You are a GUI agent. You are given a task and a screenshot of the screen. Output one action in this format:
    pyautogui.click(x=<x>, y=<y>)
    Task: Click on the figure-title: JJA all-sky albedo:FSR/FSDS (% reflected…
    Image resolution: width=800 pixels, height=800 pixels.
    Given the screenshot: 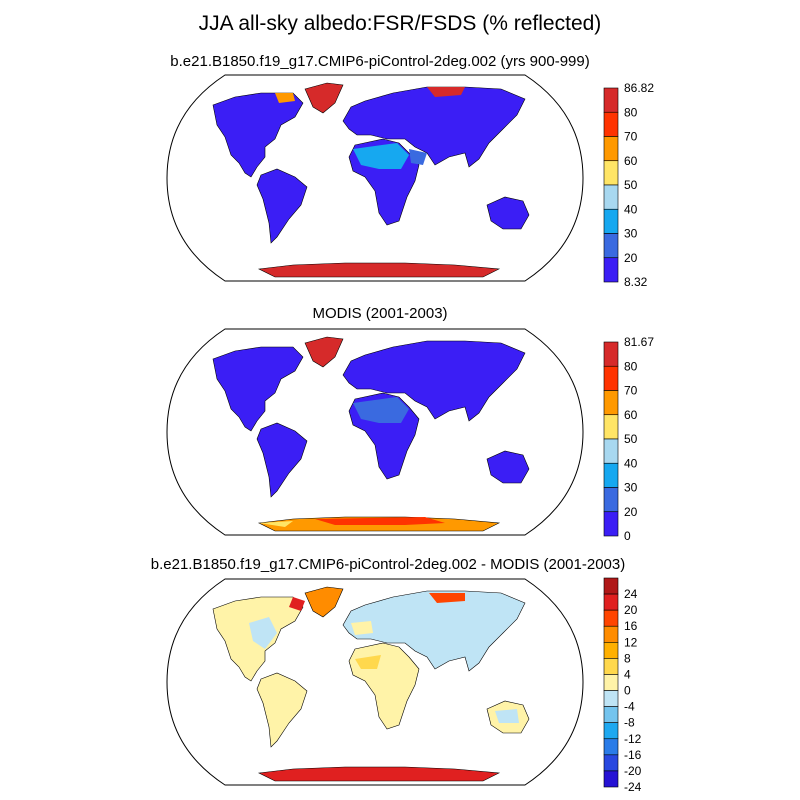 What is the action you would take?
    pyautogui.click(x=400, y=23)
    